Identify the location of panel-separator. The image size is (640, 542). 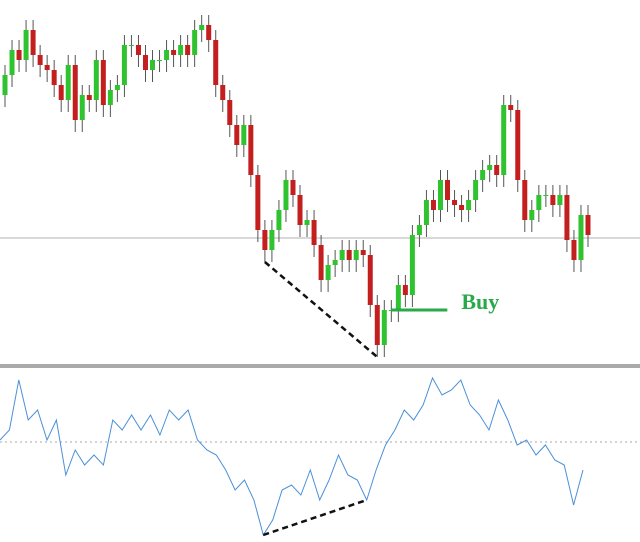
(320, 366).